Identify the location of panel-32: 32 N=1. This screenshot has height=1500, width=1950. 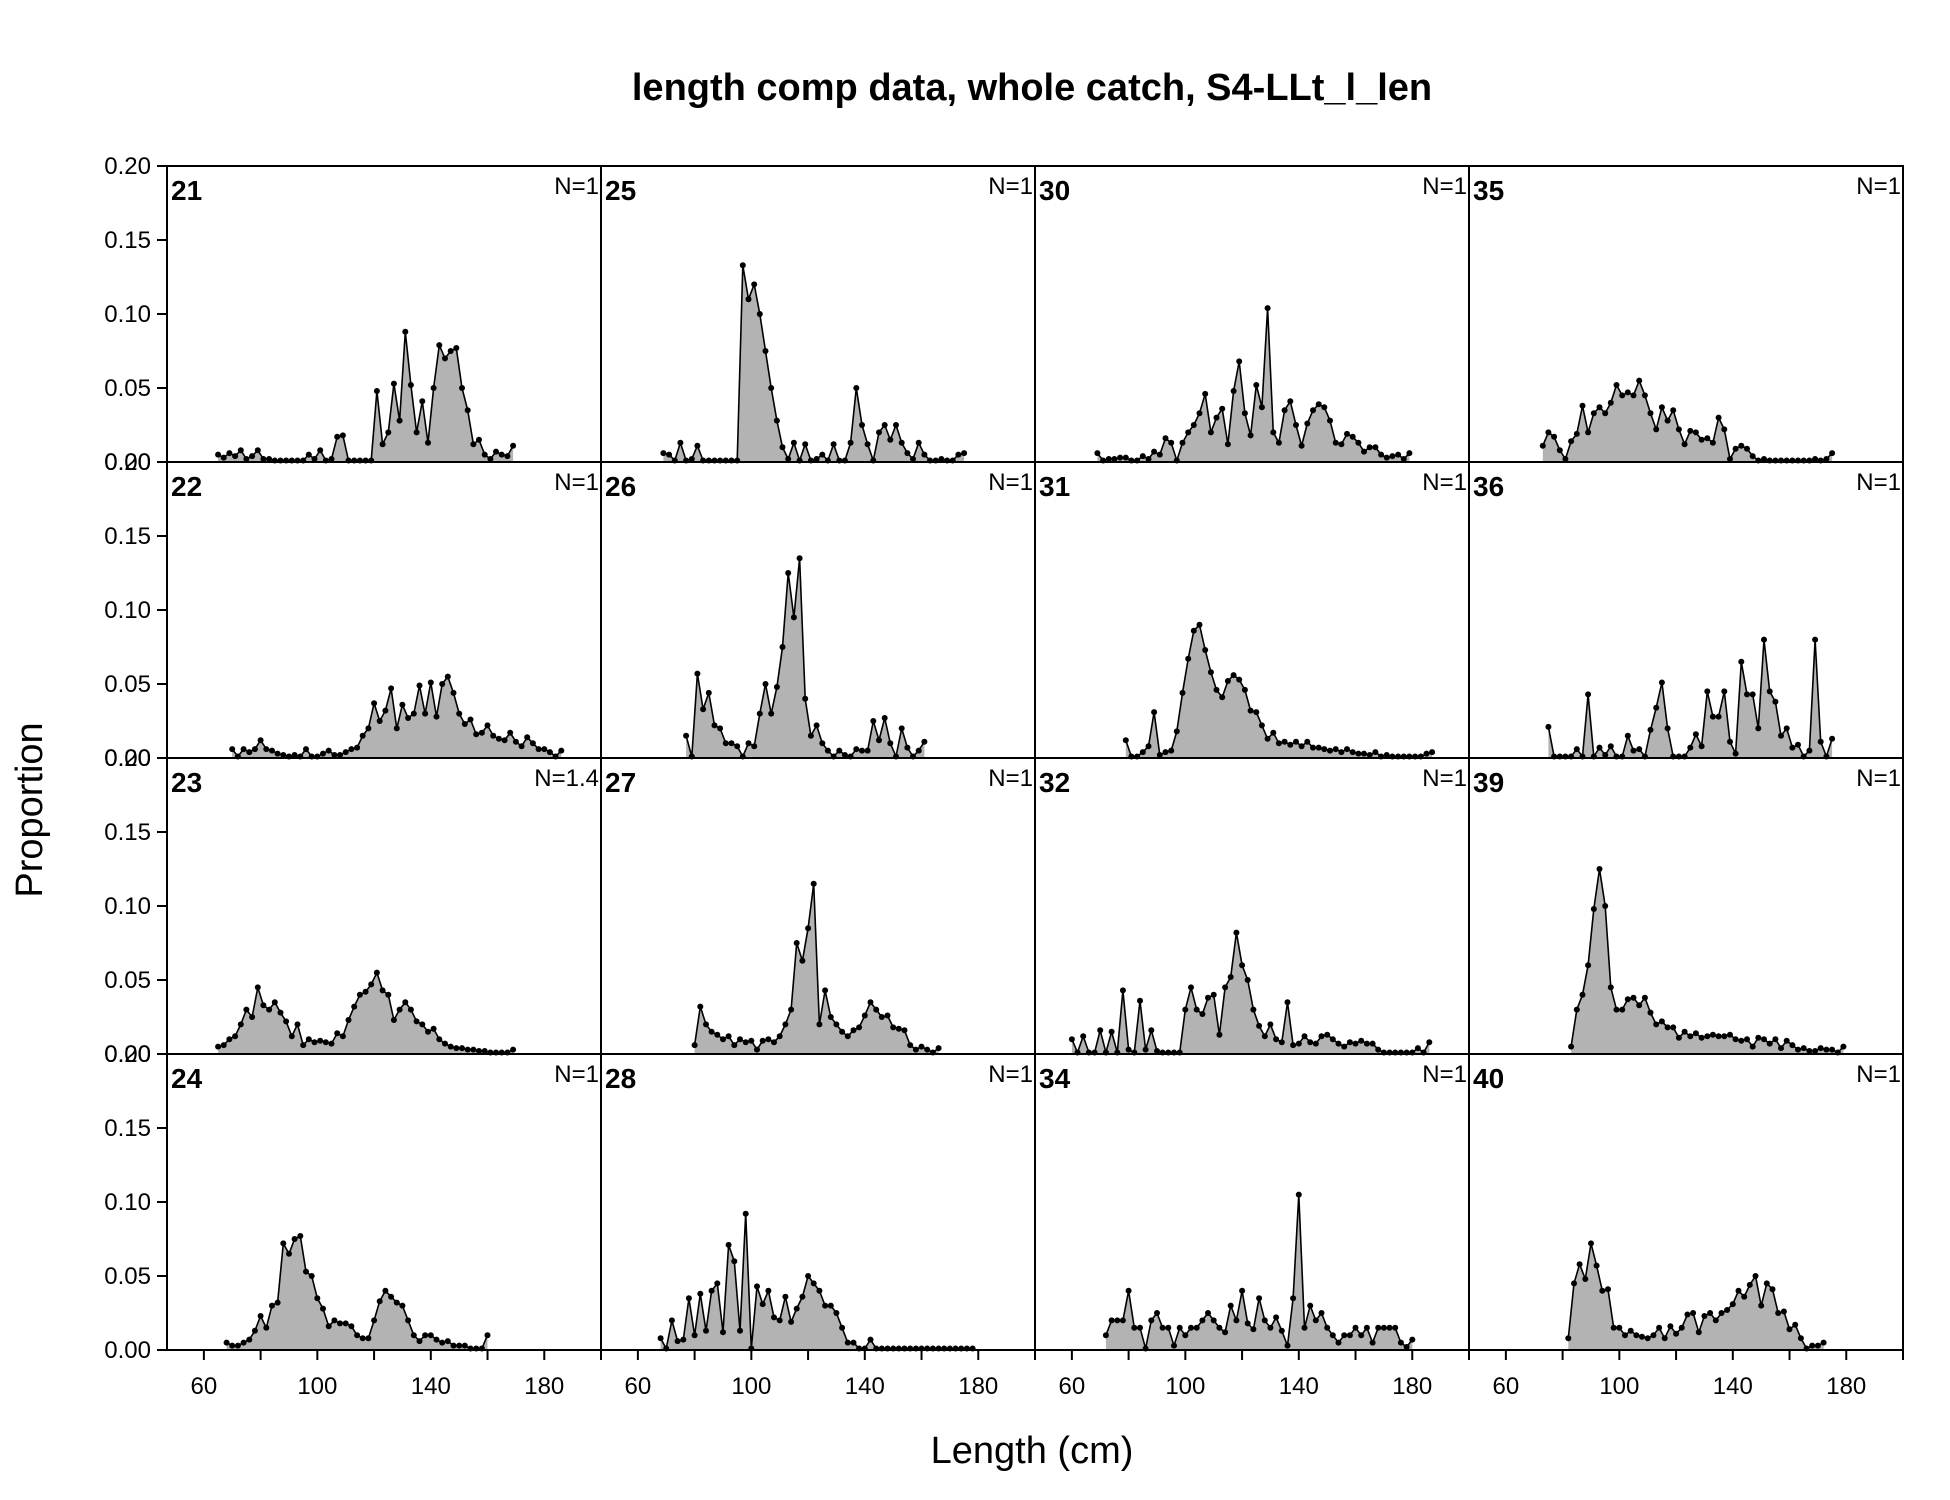
(1252, 906).